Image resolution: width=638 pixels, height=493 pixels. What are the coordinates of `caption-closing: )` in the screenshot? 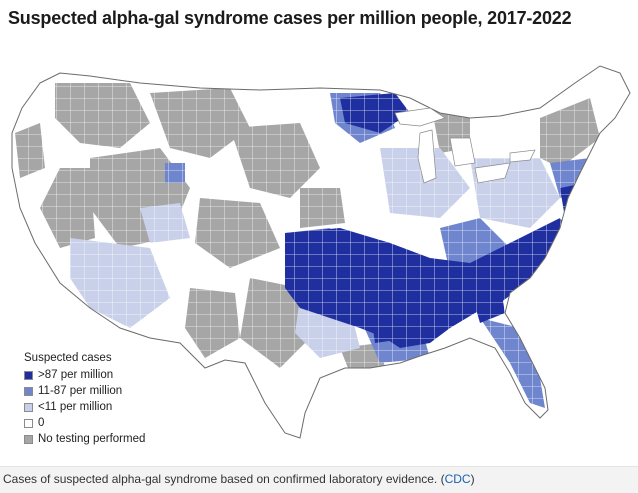 It's located at (472, 479).